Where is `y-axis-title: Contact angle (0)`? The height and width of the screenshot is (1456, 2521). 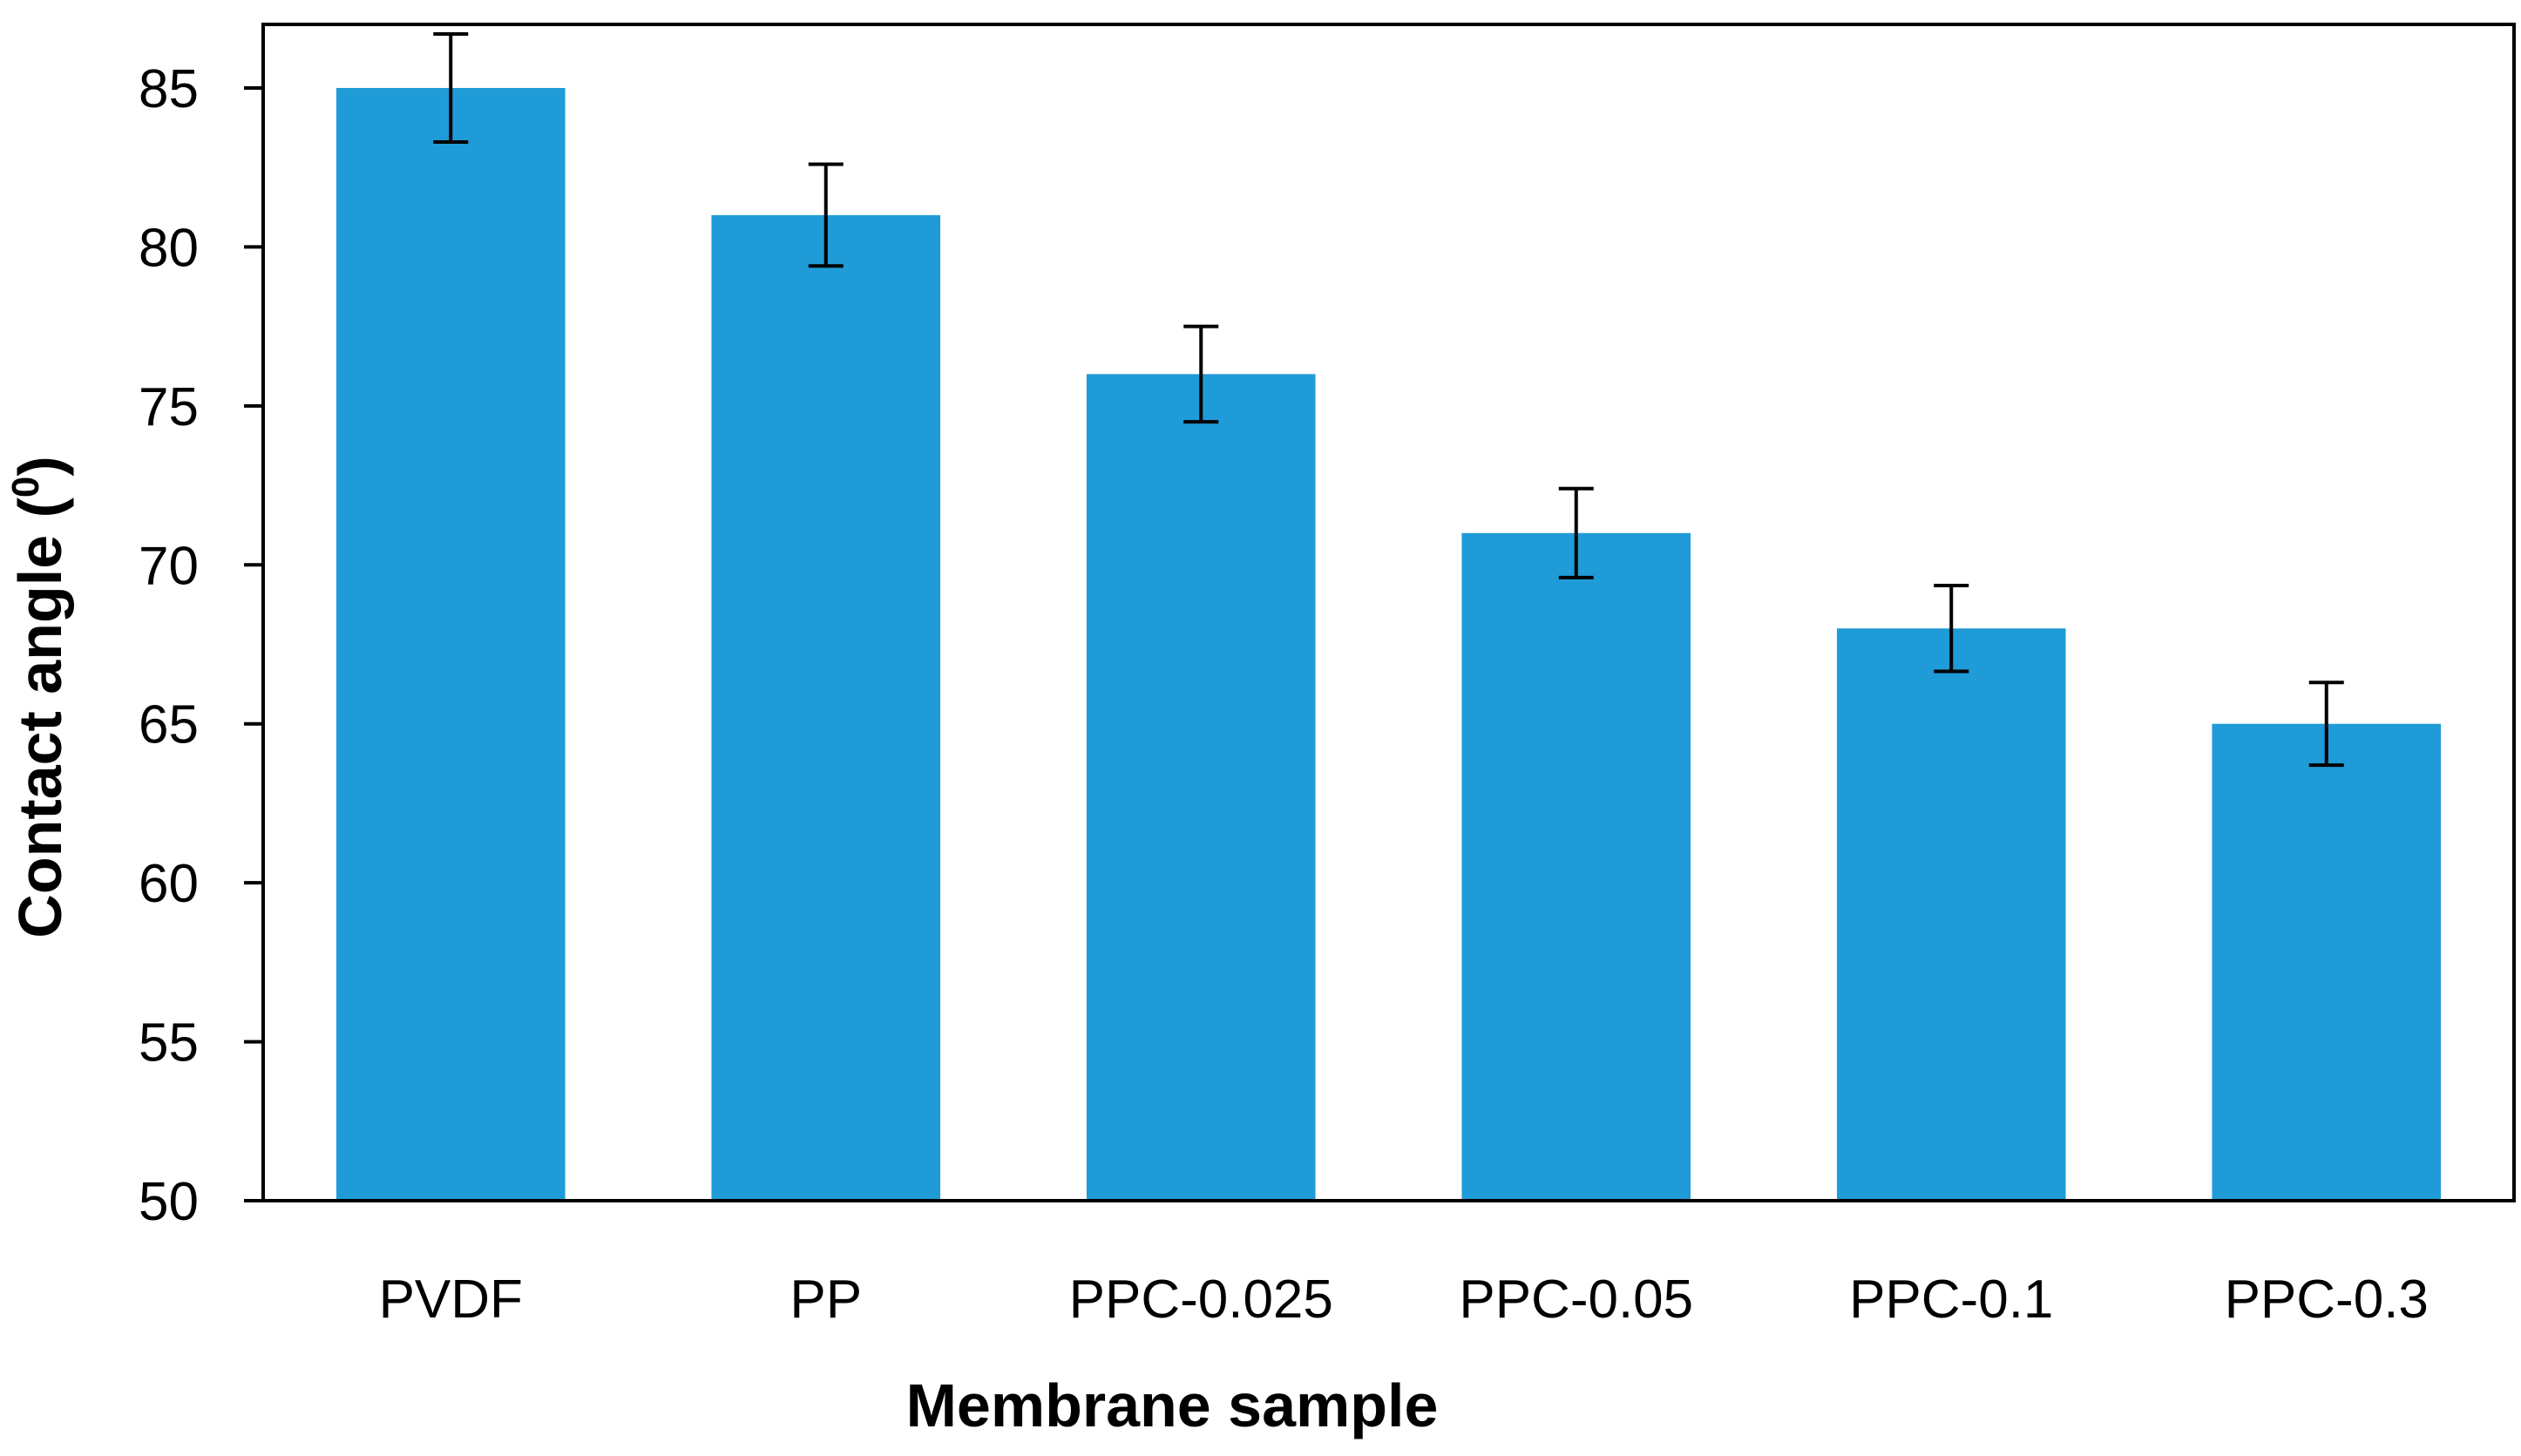 y-axis-title: Contact angle (0) is located at coordinates (39, 697).